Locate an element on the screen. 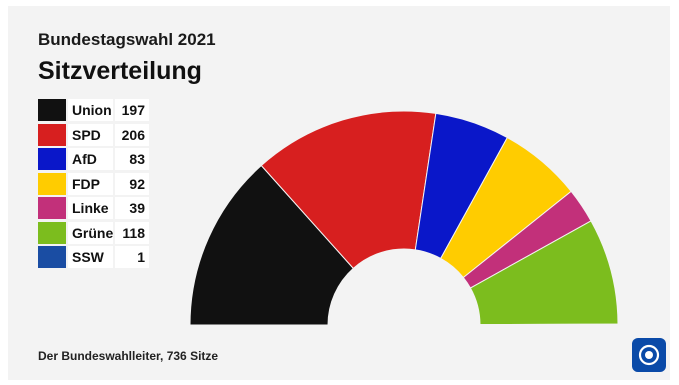 The height and width of the screenshot is (385, 679). legend-label: AfD is located at coordinates (90, 159).